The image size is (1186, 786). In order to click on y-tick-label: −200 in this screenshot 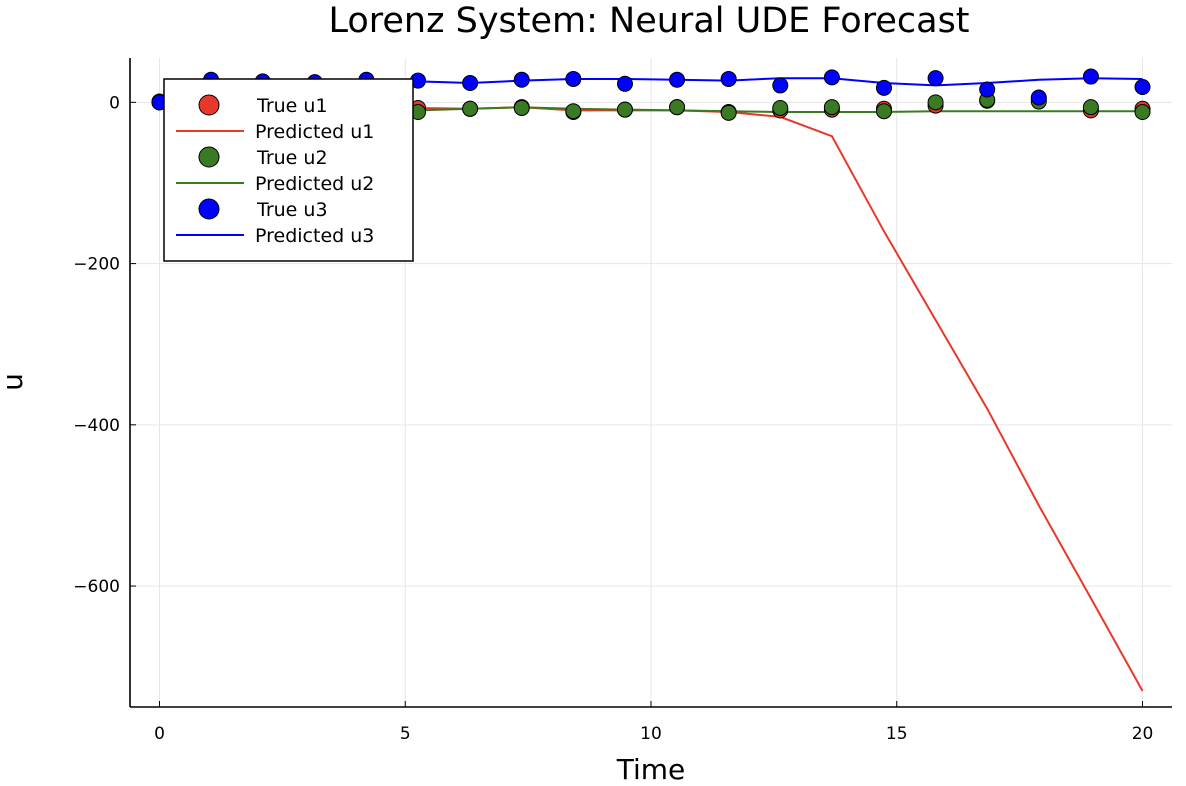, I will do `click(96, 265)`.